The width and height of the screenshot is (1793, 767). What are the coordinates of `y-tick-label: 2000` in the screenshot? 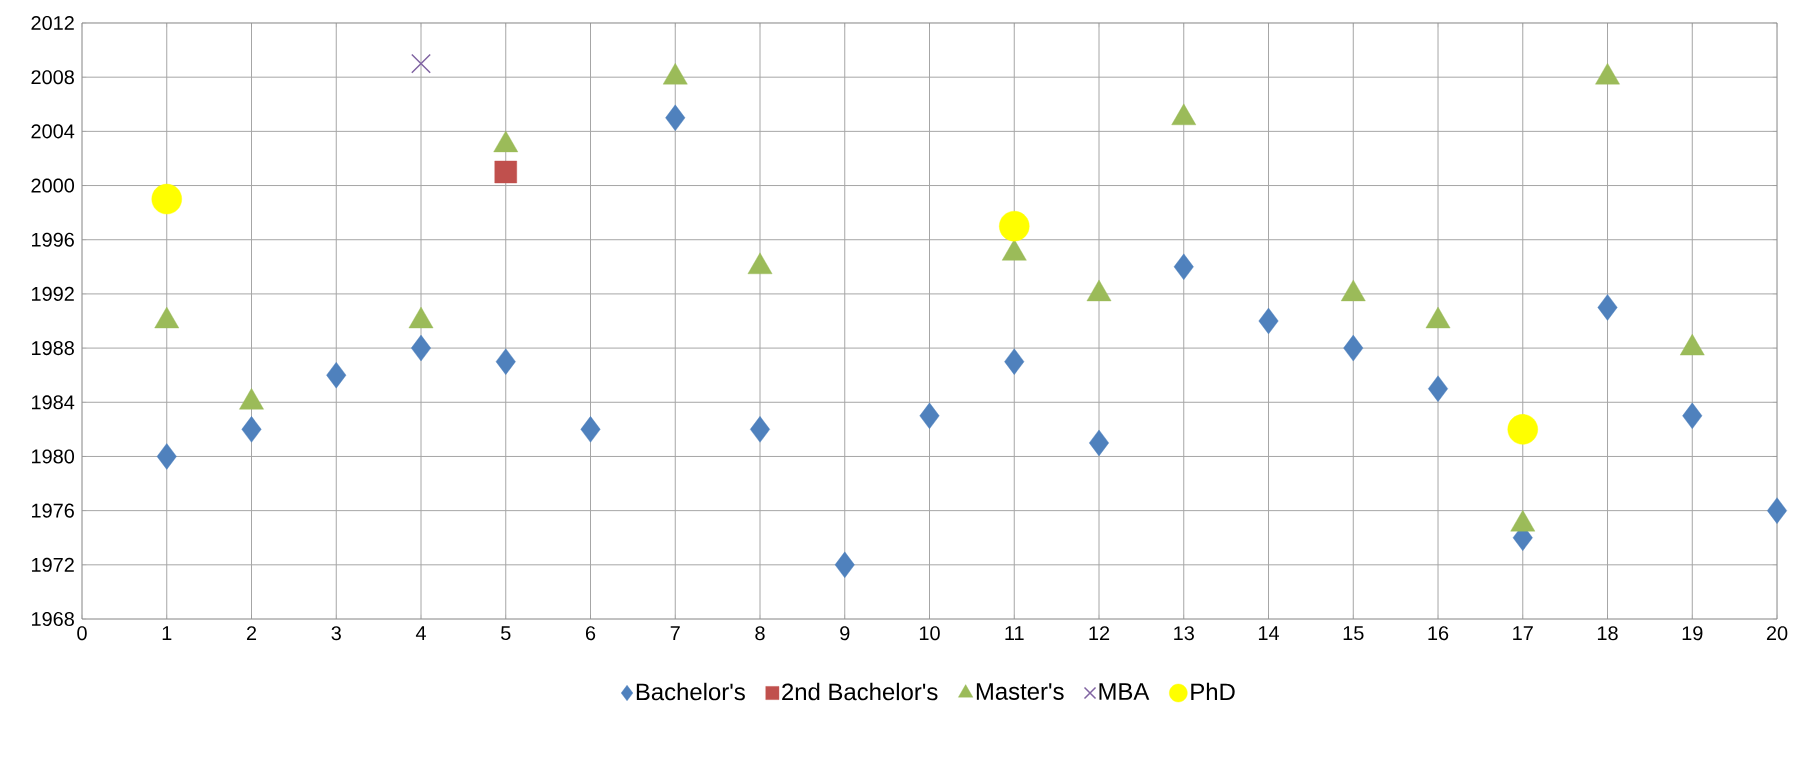 It's located at (53, 185).